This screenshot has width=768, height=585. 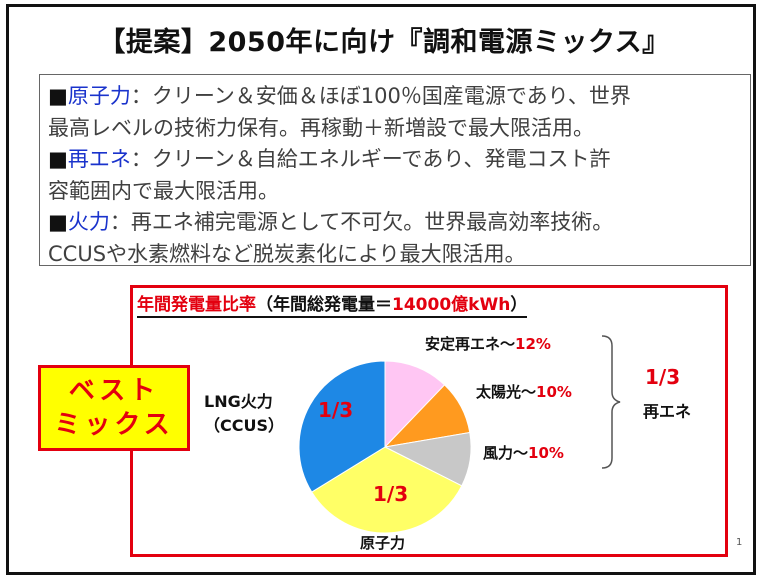 I want to click on bullet-head-renewable: 再エネ, so click(x=99, y=159).